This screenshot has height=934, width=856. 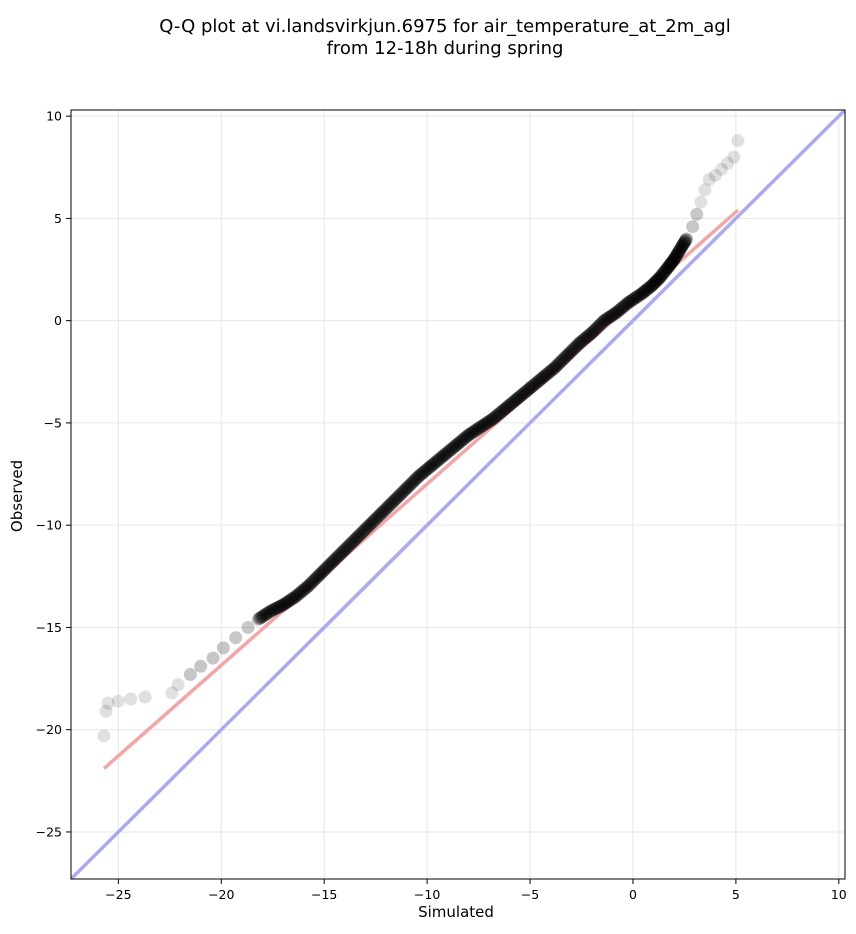 What do you see at coordinates (118, 894) in the screenshot?
I see `x-tick-label: −25` at bounding box center [118, 894].